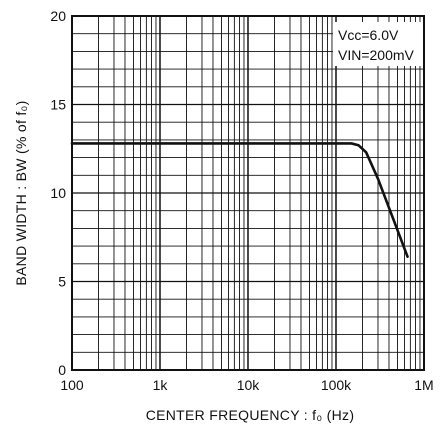  I want to click on y-tick-label: 20, so click(58, 16).